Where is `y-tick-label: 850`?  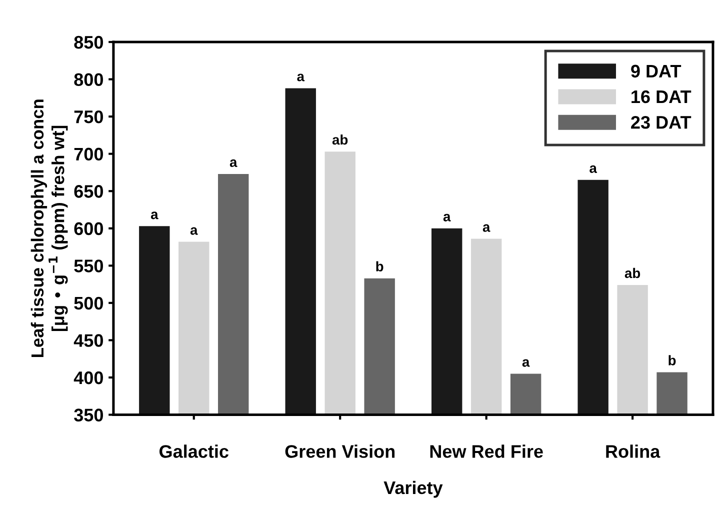
y-tick-label: 850 is located at coordinates (88, 42).